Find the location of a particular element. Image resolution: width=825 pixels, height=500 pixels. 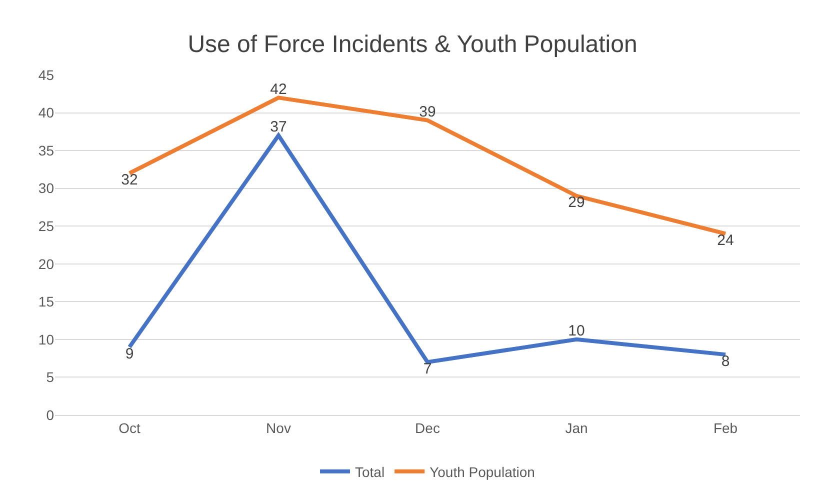

x-tick-label: Oct is located at coordinates (129, 428).